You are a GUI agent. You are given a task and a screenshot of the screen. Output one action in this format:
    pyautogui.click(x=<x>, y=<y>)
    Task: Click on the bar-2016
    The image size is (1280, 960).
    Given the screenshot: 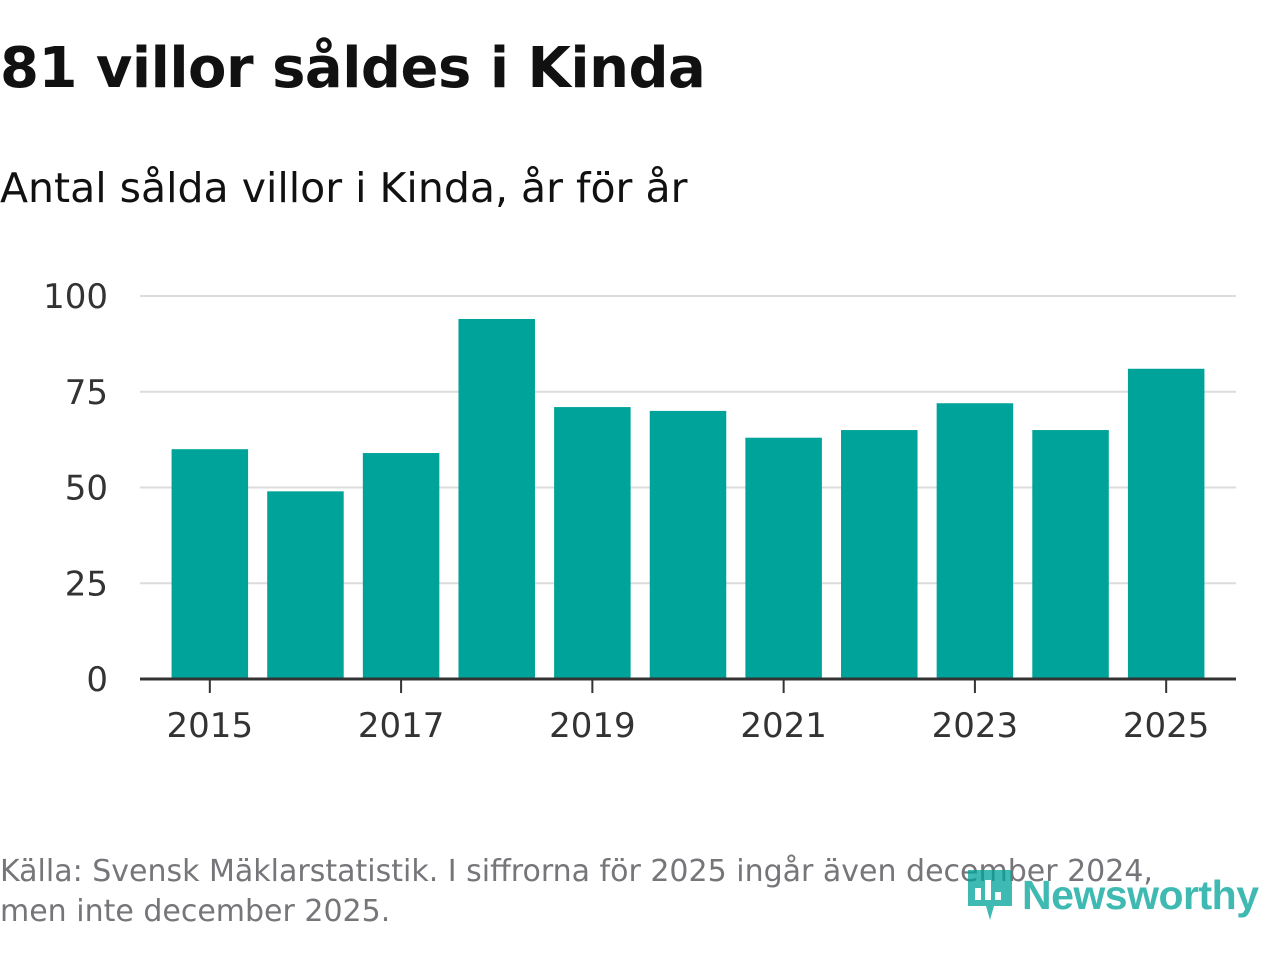 What is the action you would take?
    pyautogui.click(x=305, y=585)
    